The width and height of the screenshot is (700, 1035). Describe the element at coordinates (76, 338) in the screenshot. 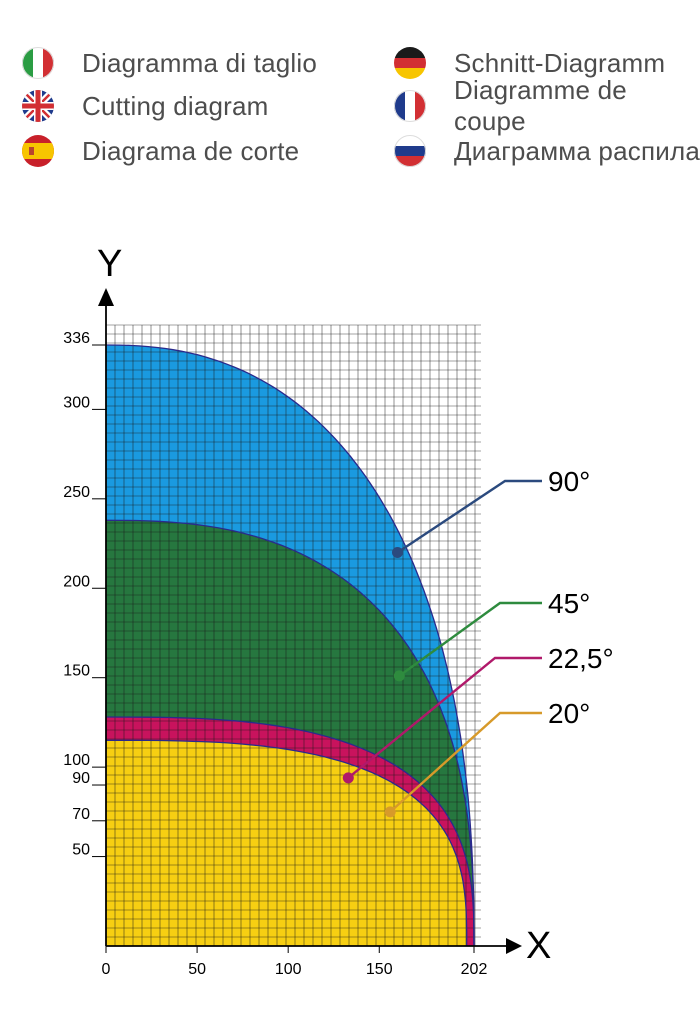

I see `y-tick-label: 336` at that location.